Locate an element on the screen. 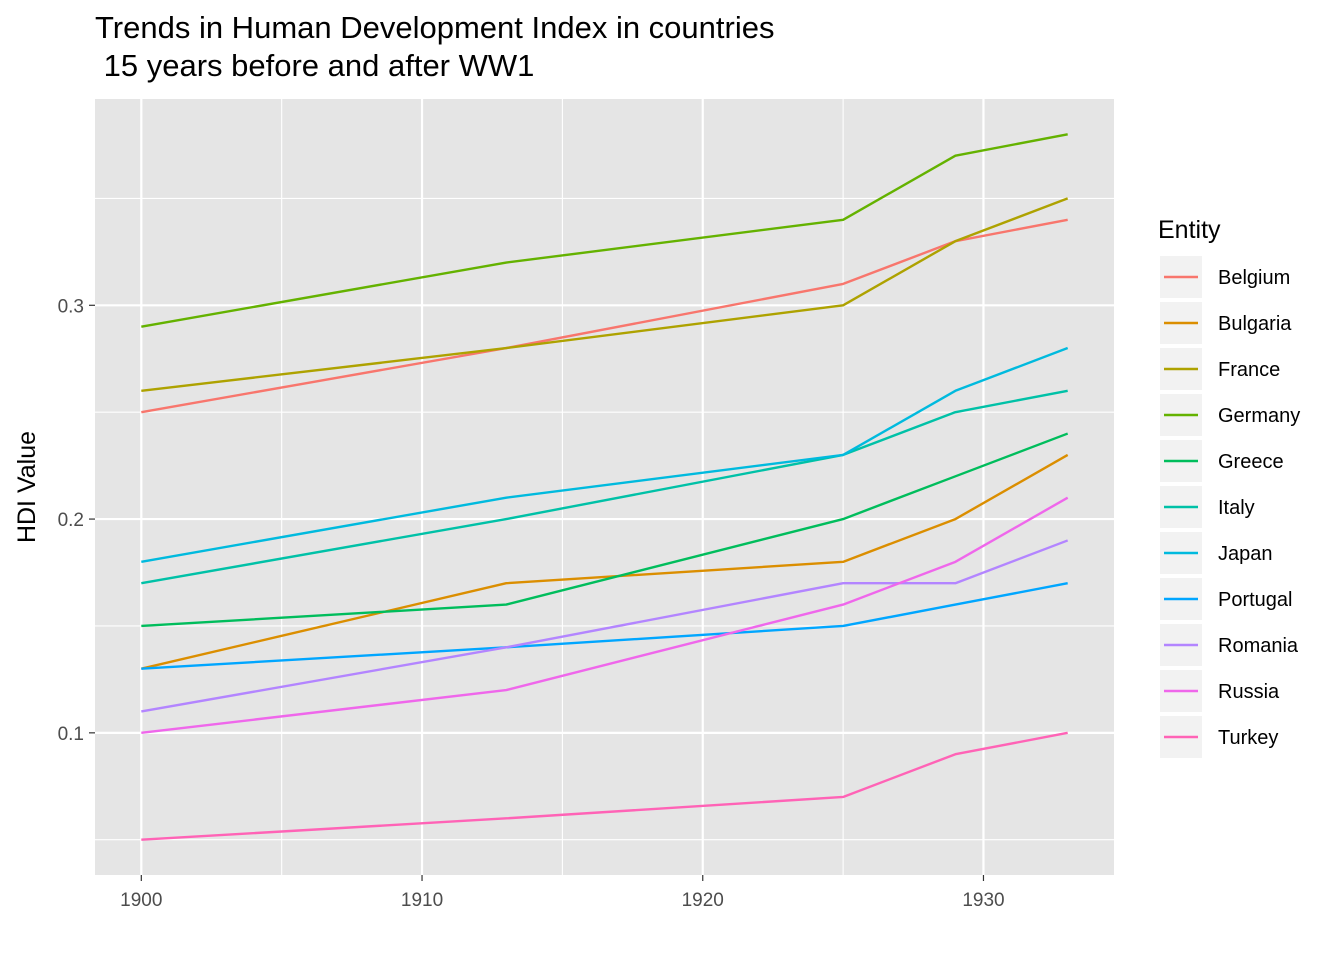 Image resolution: width=1344 pixels, height=960 pixels. legend-item-greece: Greece is located at coordinates (1222, 461).